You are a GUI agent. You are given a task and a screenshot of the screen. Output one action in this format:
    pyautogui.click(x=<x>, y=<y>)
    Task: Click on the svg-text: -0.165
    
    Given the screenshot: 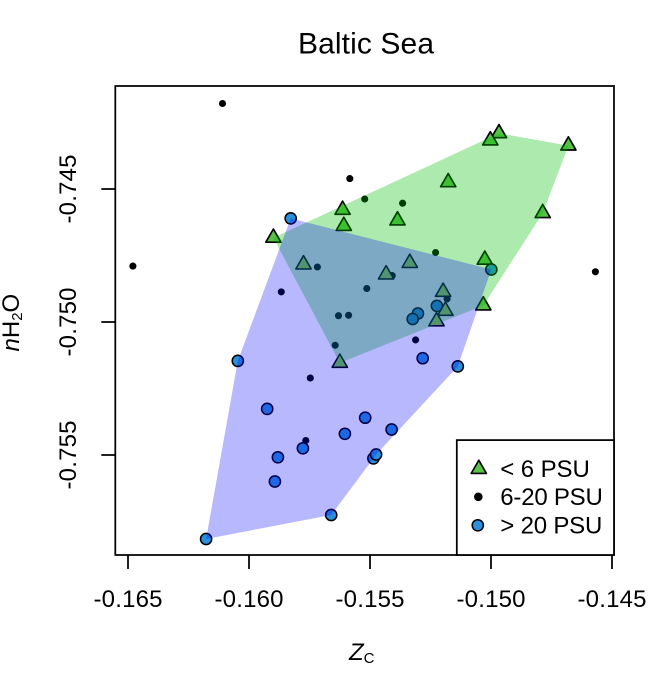 What is the action you would take?
    pyautogui.click(x=128, y=599)
    